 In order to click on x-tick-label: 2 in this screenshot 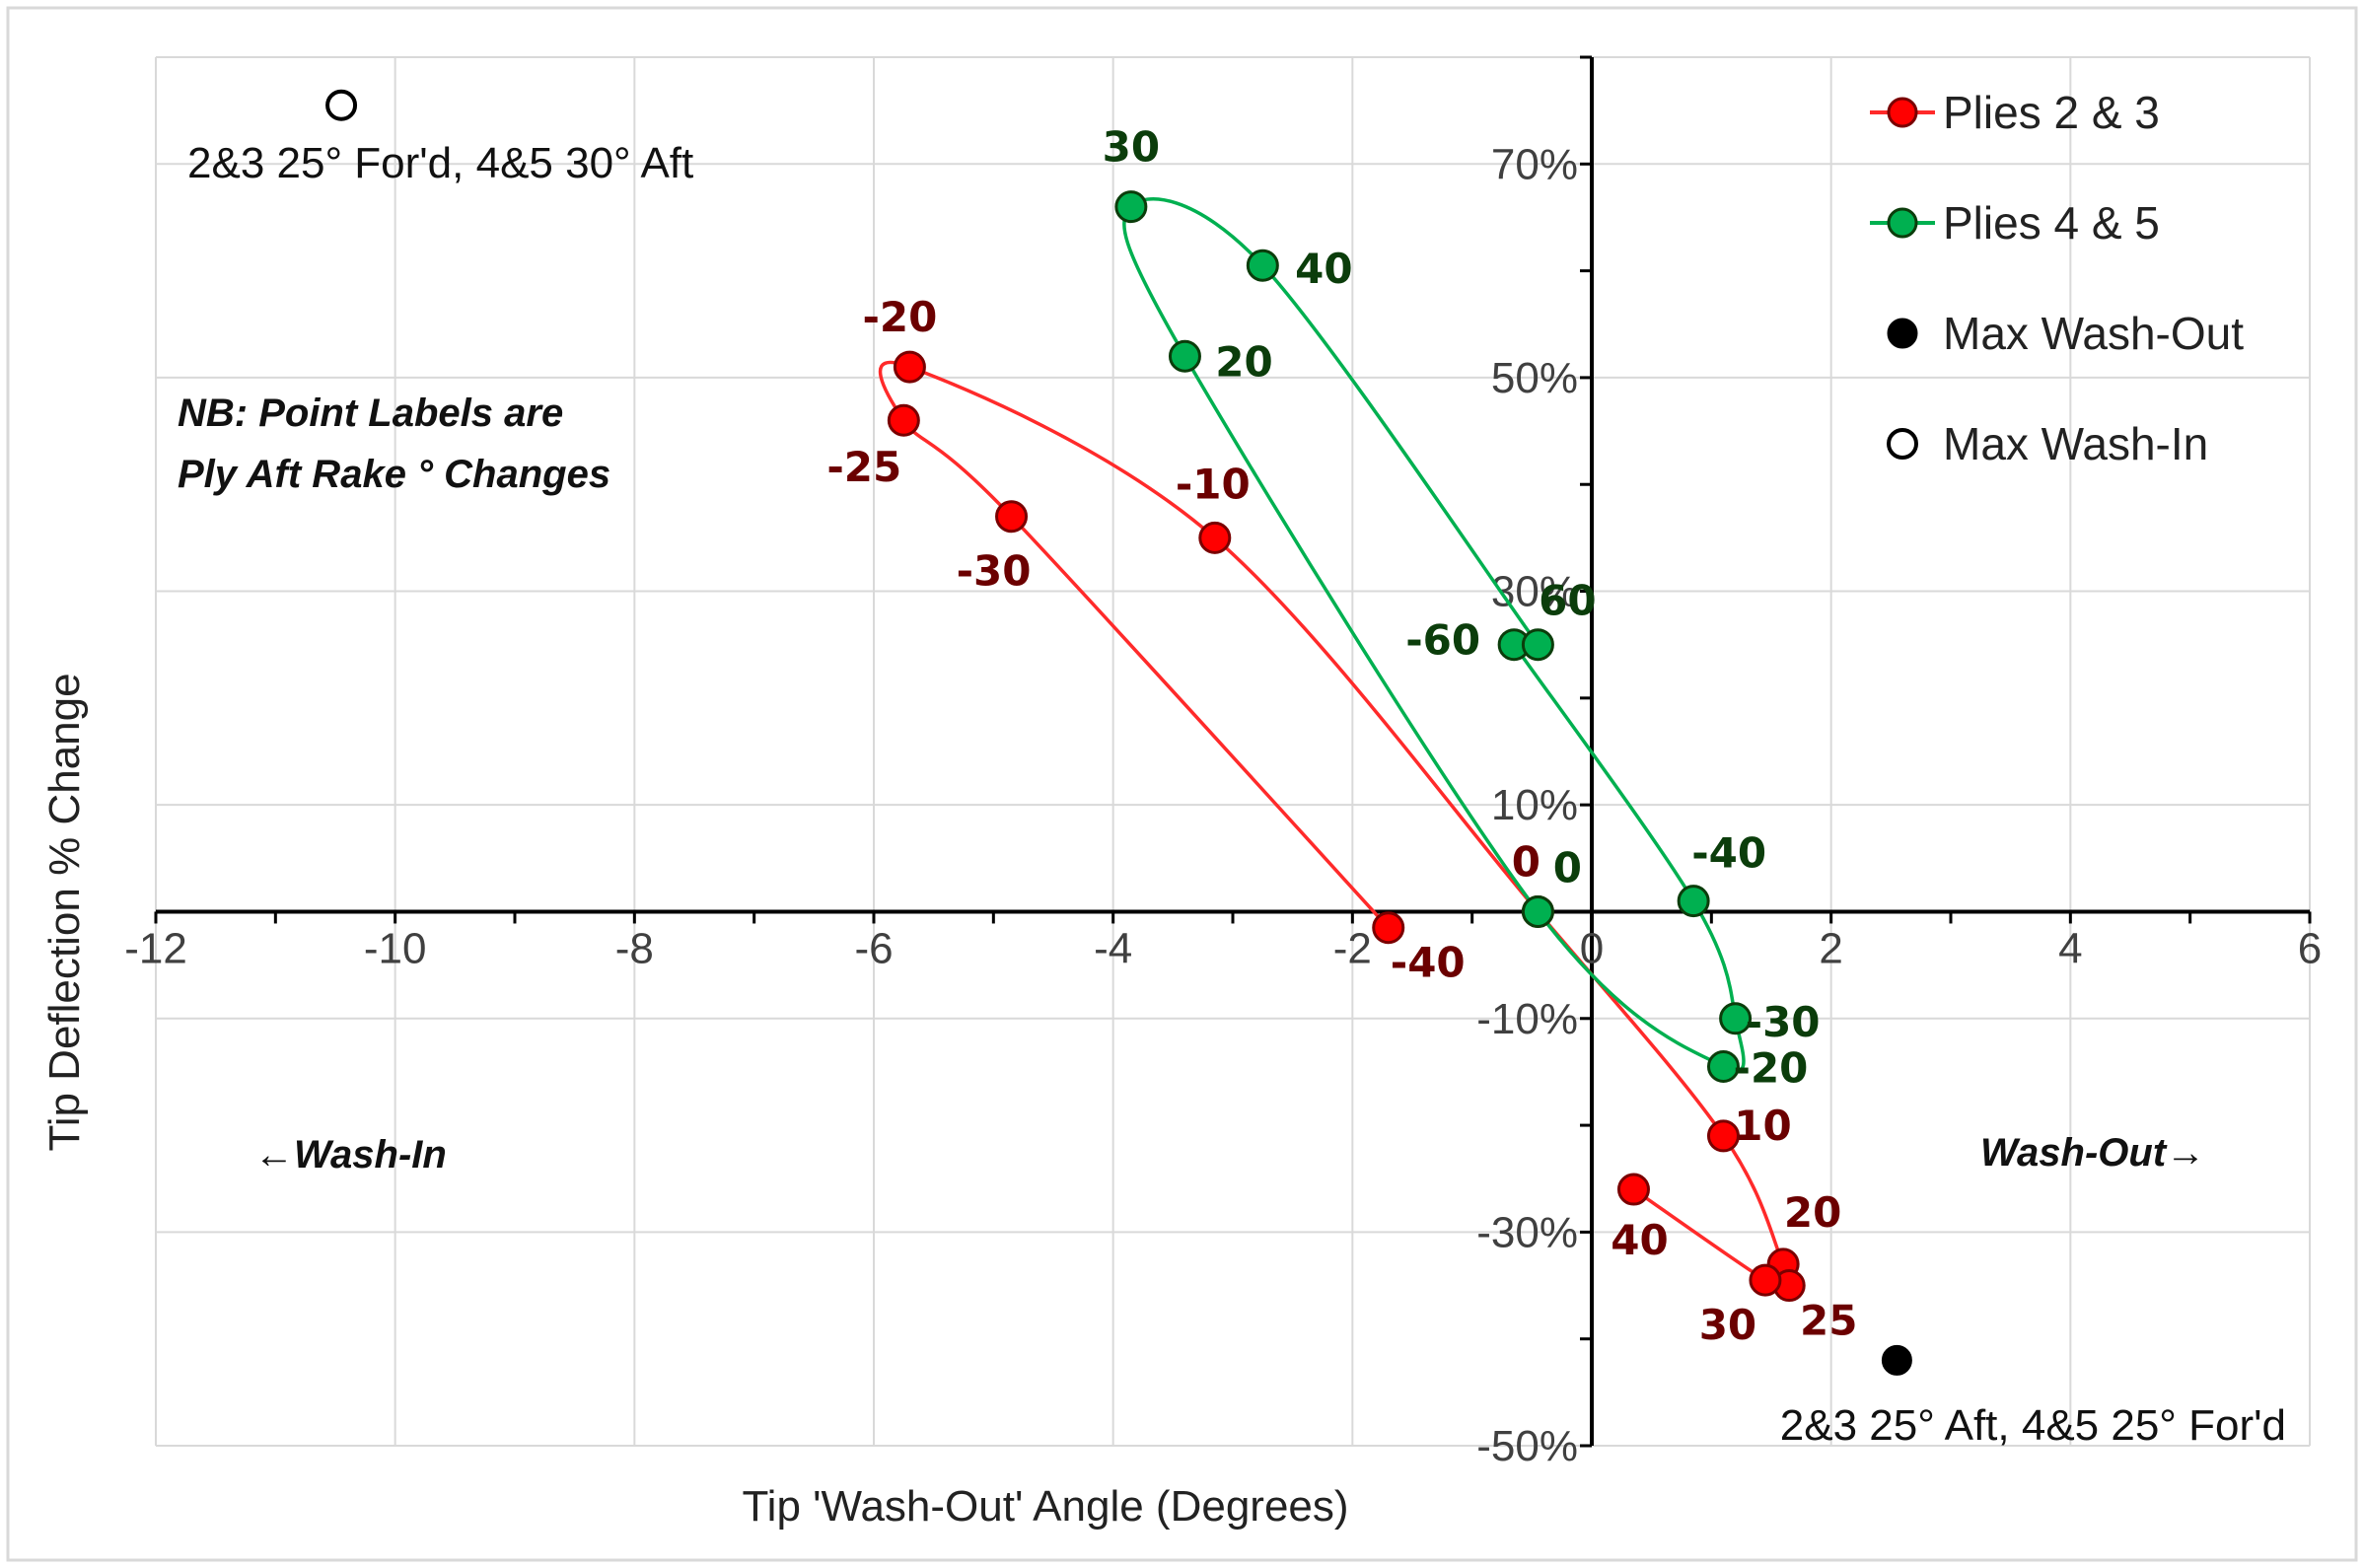, I will do `click(1830, 948)`.